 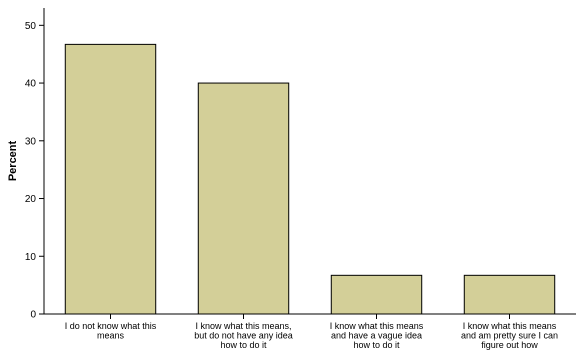 I want to click on y-tick-label: 40, so click(x=31, y=84).